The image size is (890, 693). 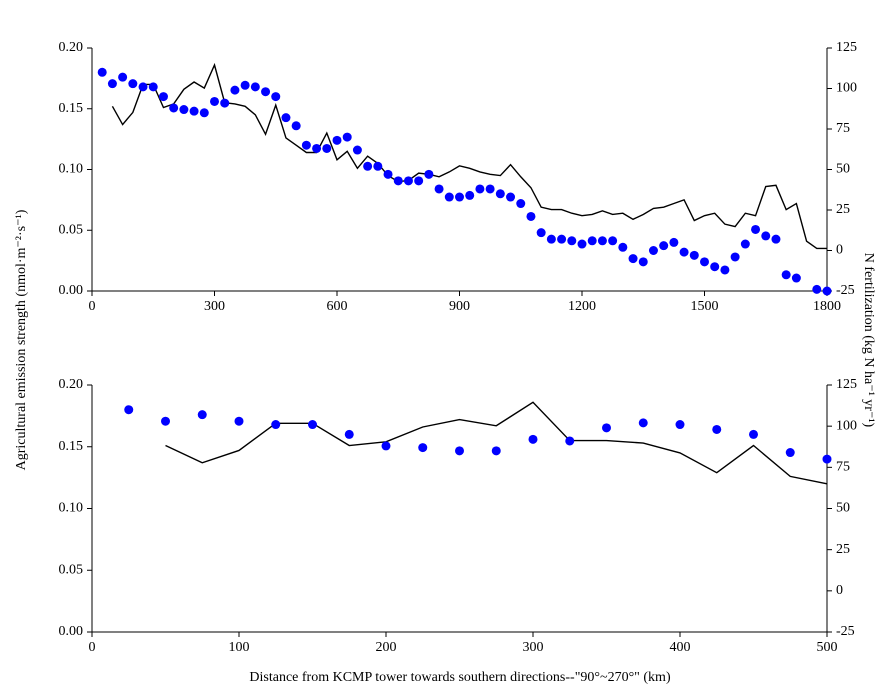 What do you see at coordinates (827, 306) in the screenshot?
I see `x-tick-label: 1800` at bounding box center [827, 306].